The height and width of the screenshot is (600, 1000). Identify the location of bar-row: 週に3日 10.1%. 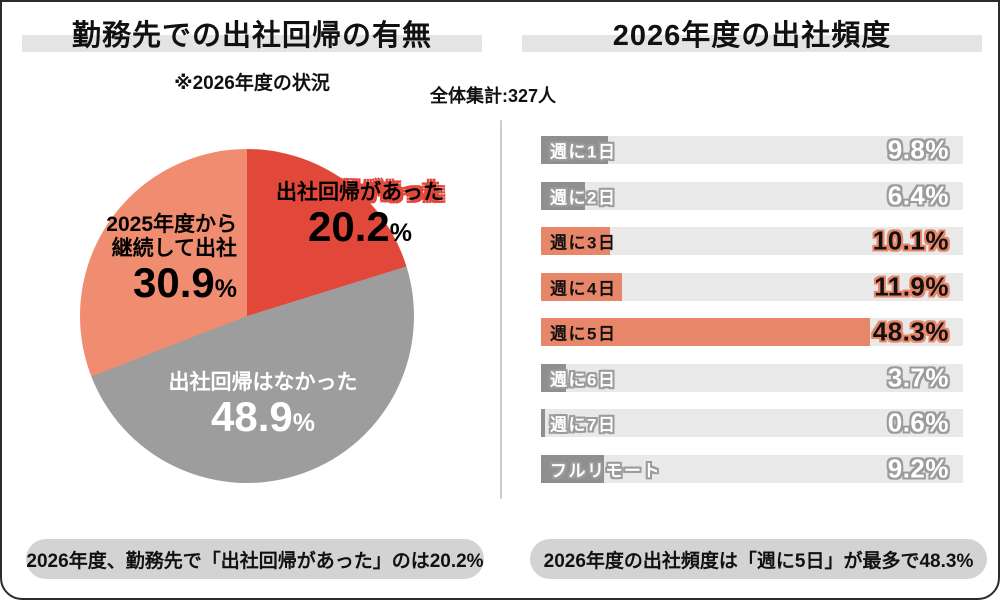
(752, 240).